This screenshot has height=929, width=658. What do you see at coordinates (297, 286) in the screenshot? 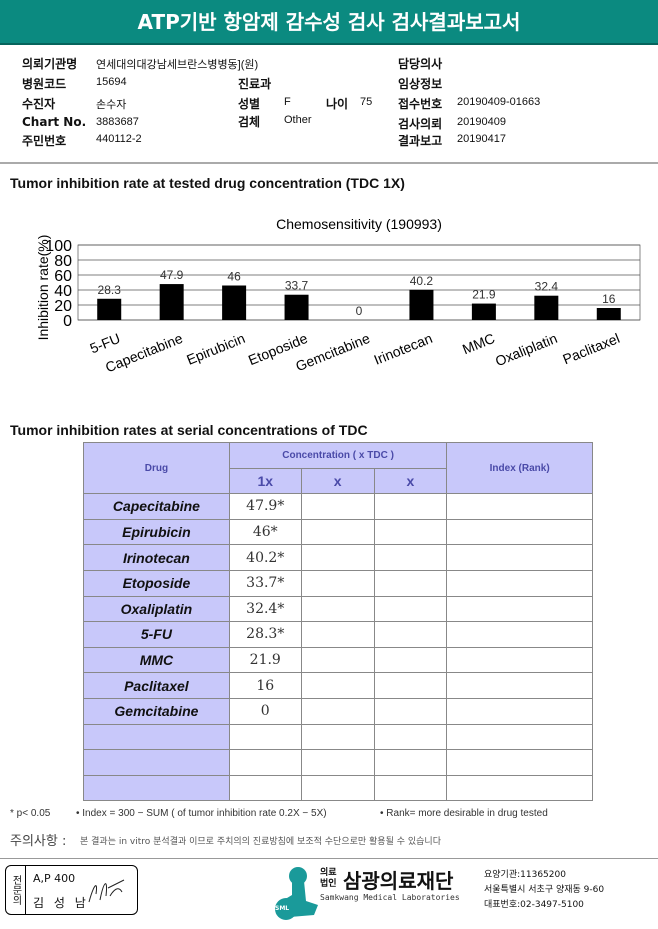
I see `data-label: 33.7` at bounding box center [297, 286].